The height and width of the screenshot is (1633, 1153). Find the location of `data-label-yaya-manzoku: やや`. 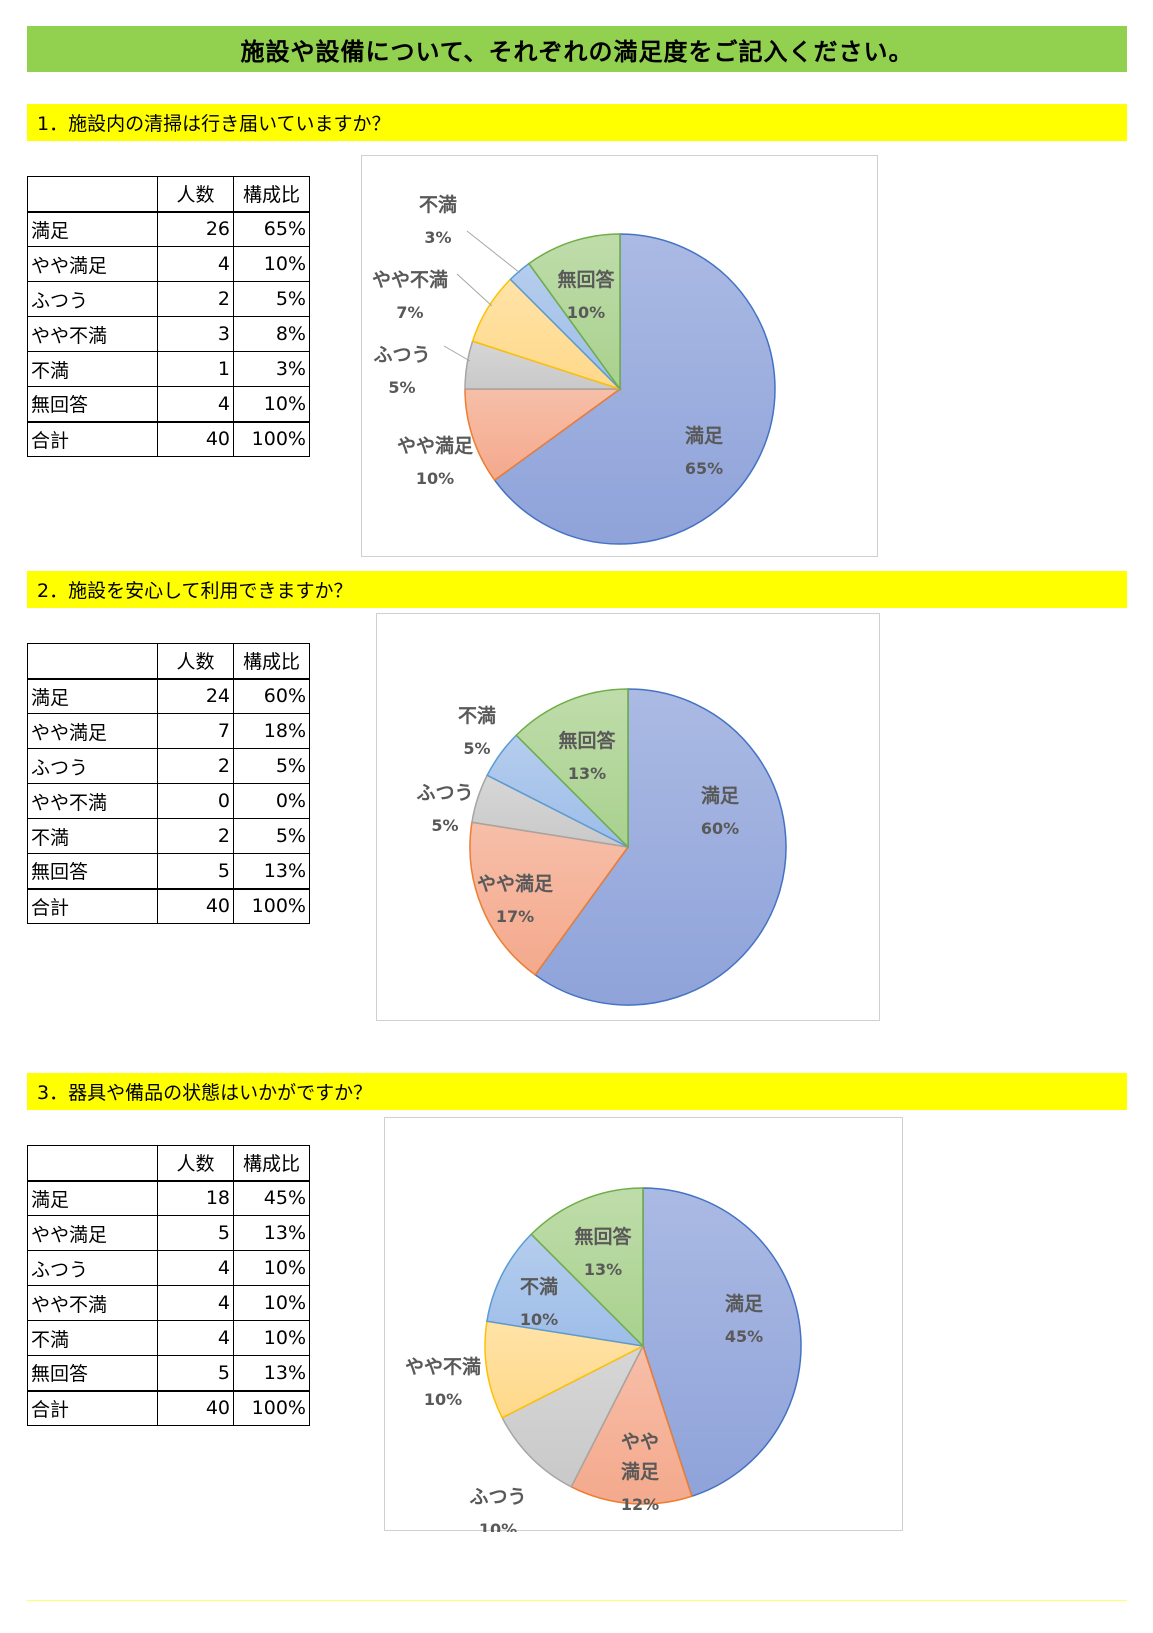

data-label-yaya-manzoku: やや is located at coordinates (640, 1442).